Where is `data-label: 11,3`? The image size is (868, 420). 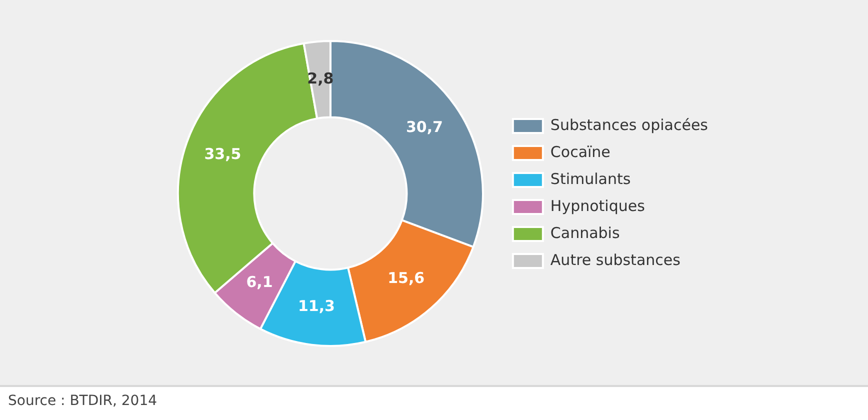
data-label: 11,3 is located at coordinates (316, 305).